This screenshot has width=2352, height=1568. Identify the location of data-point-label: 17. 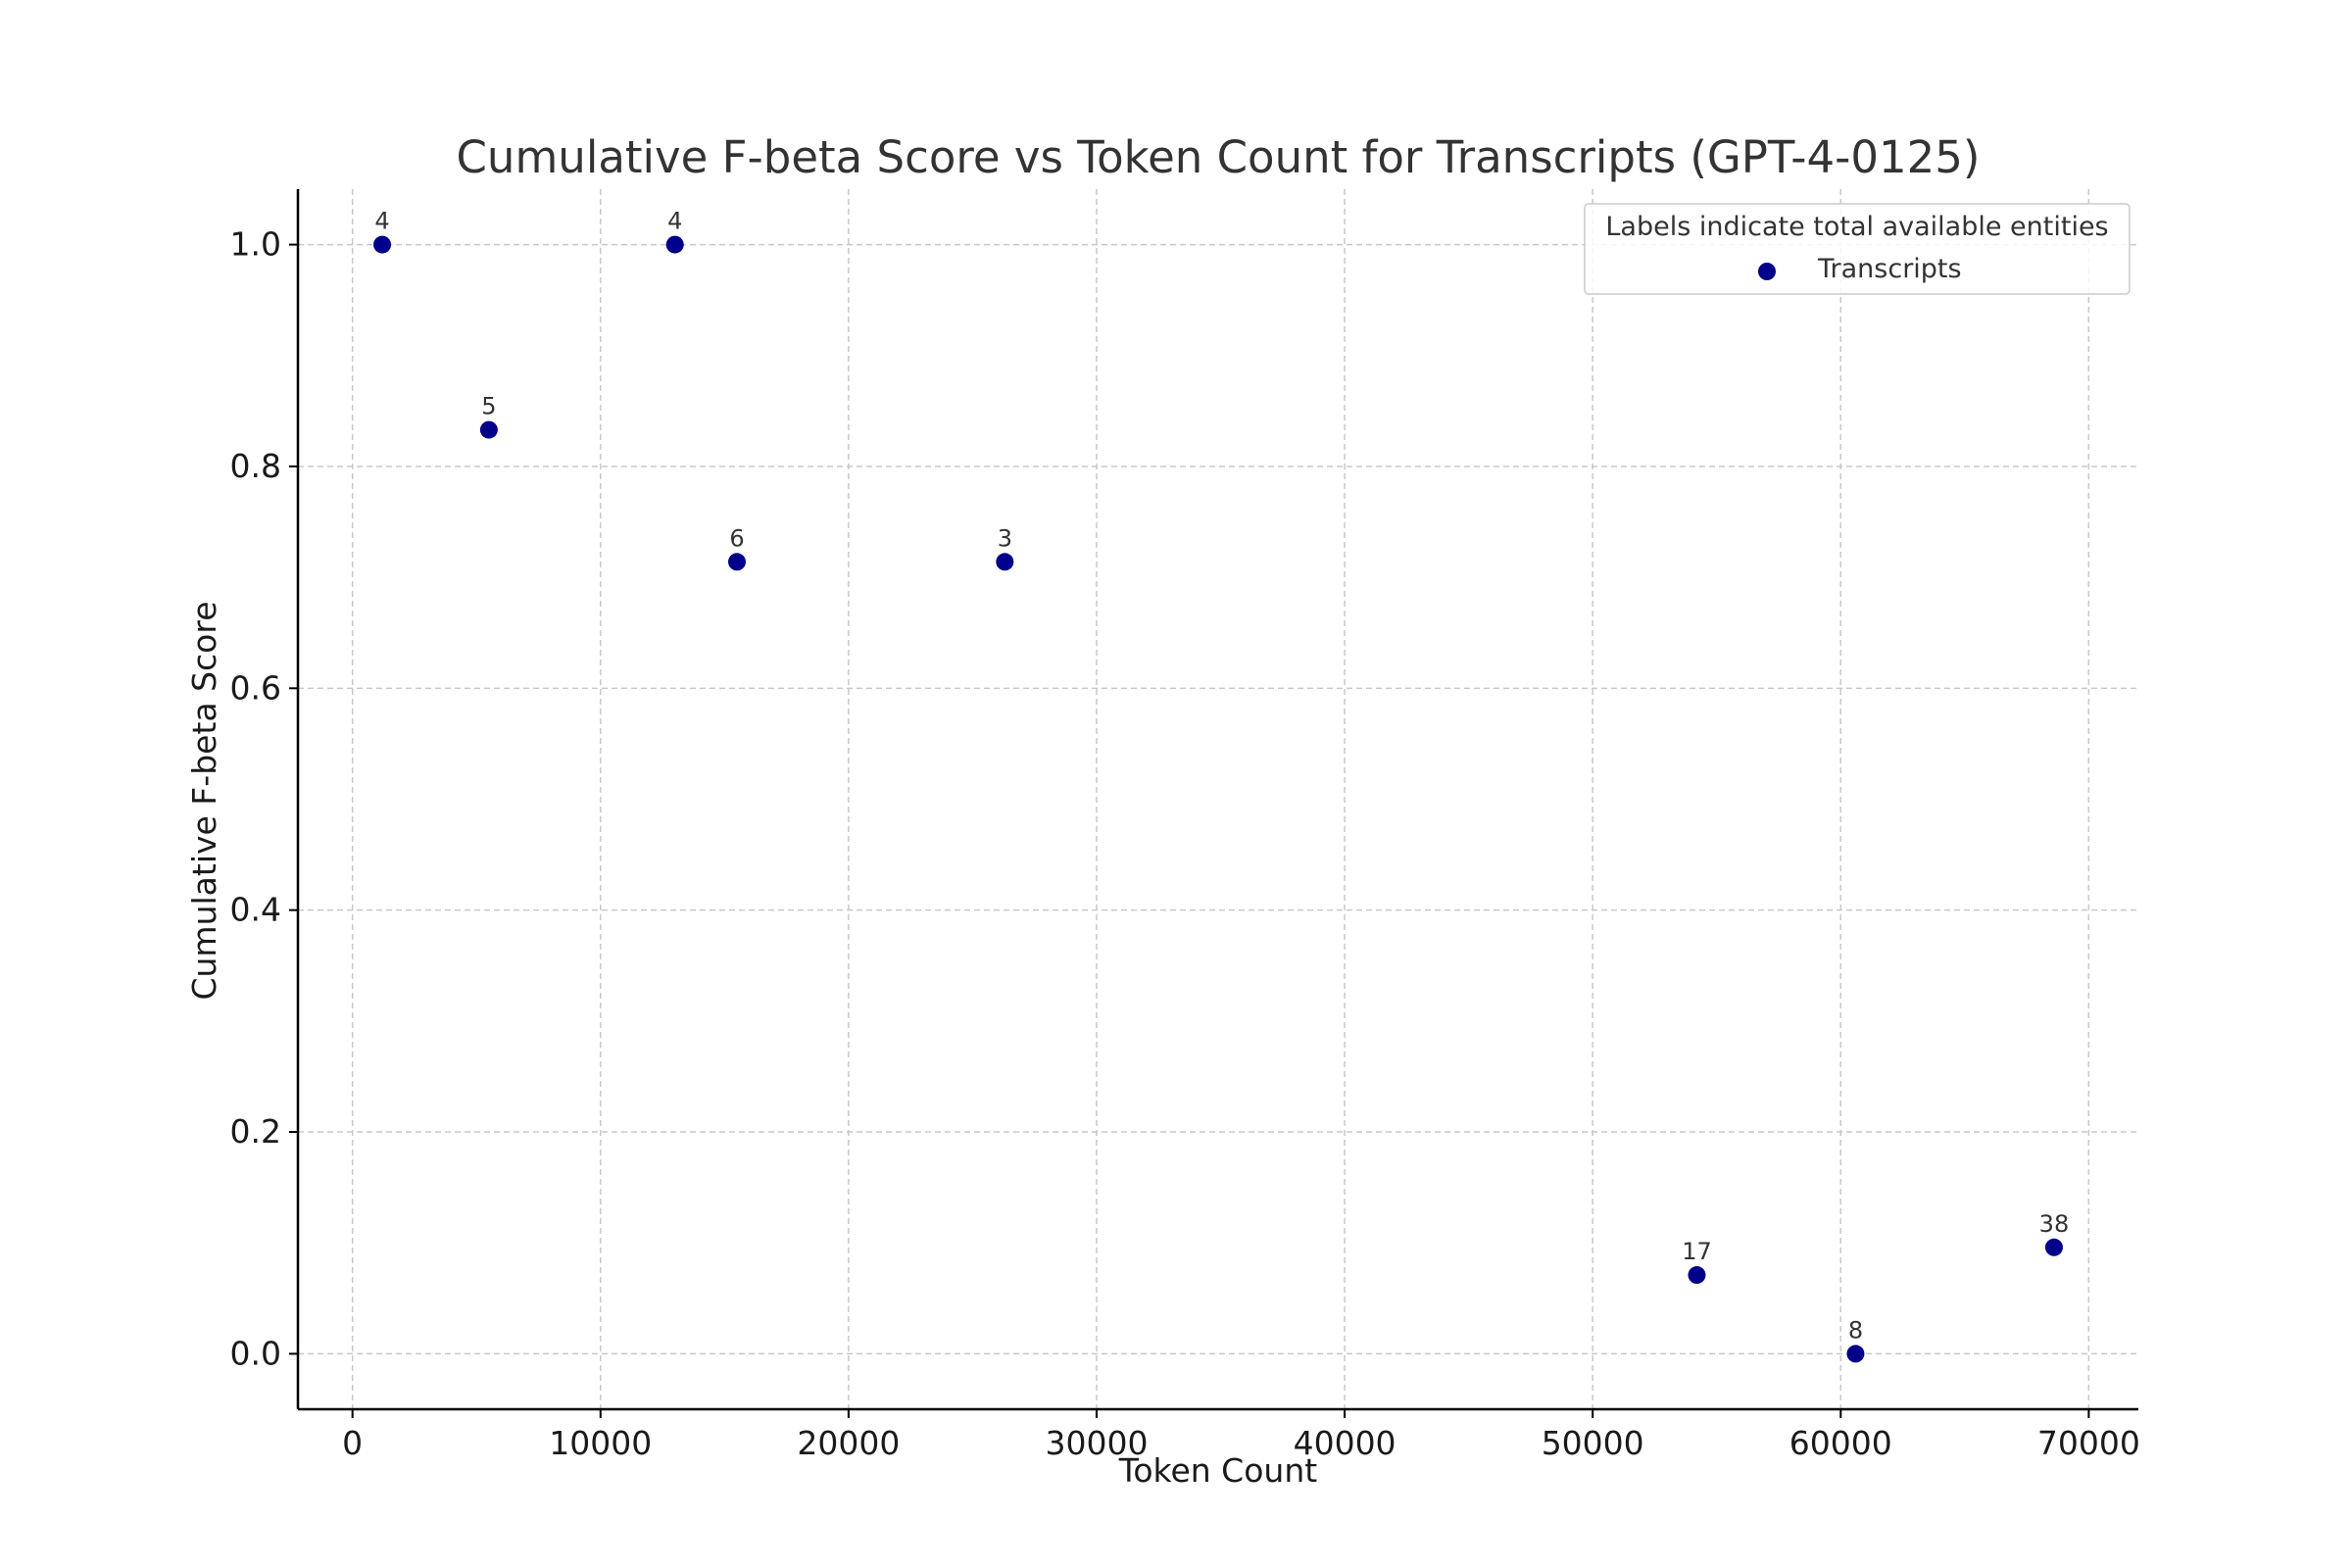
(1697, 1251).